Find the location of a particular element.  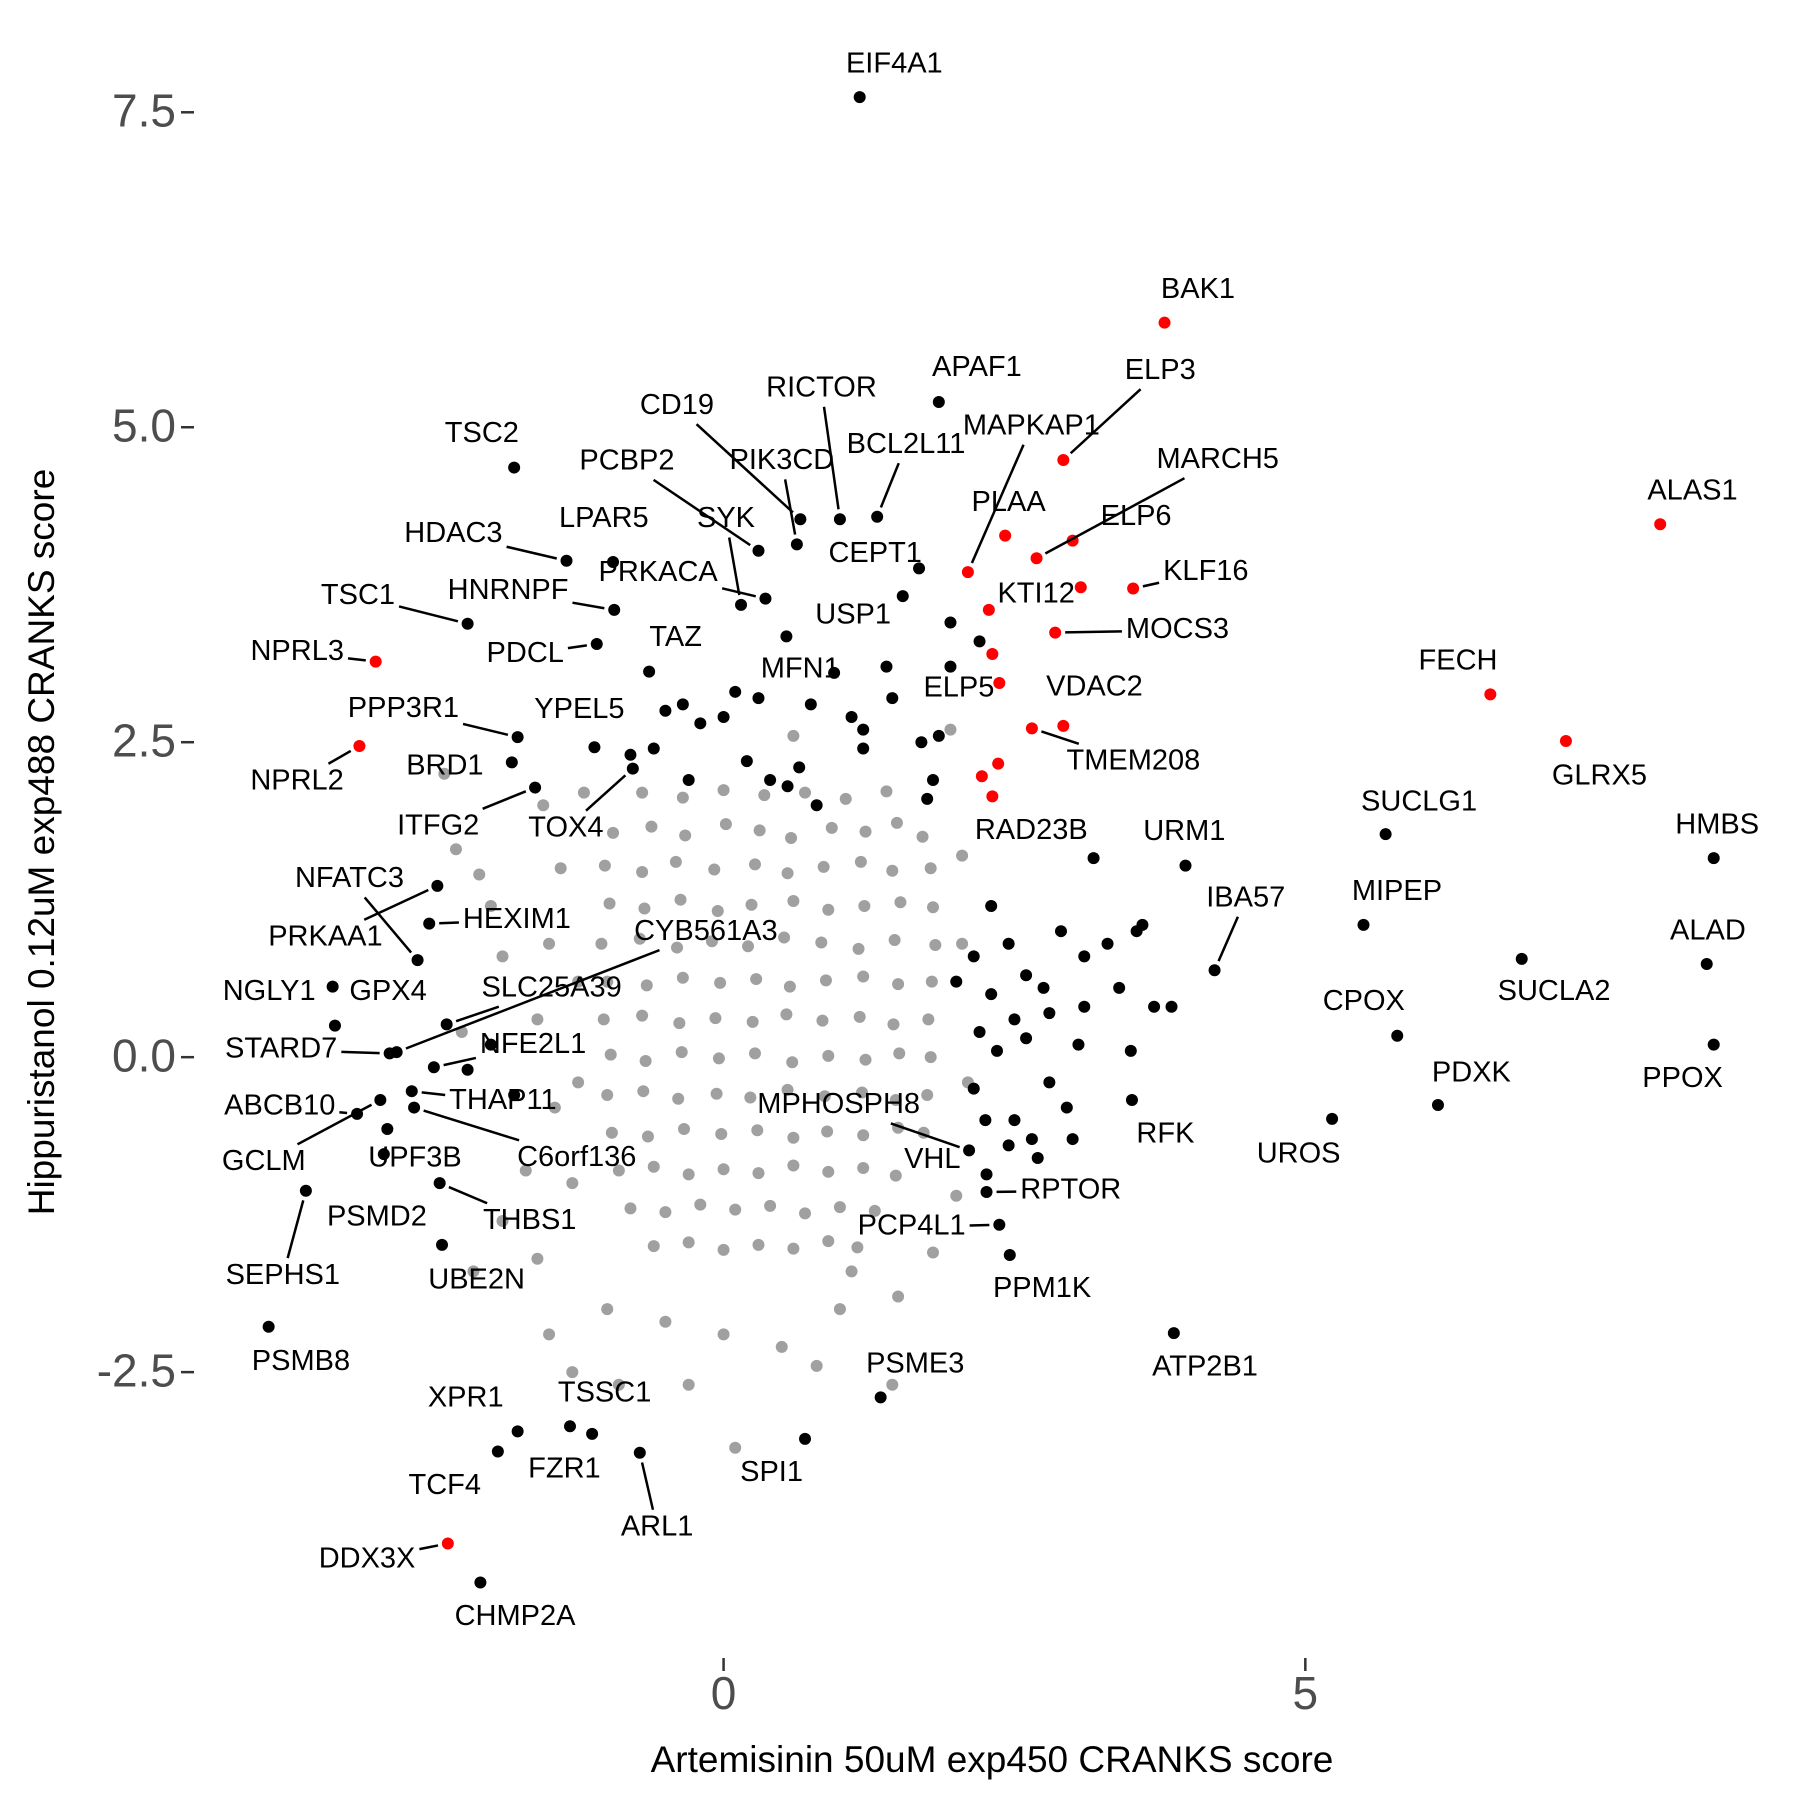

point-label: PRKAA1 is located at coordinates (325, 936).